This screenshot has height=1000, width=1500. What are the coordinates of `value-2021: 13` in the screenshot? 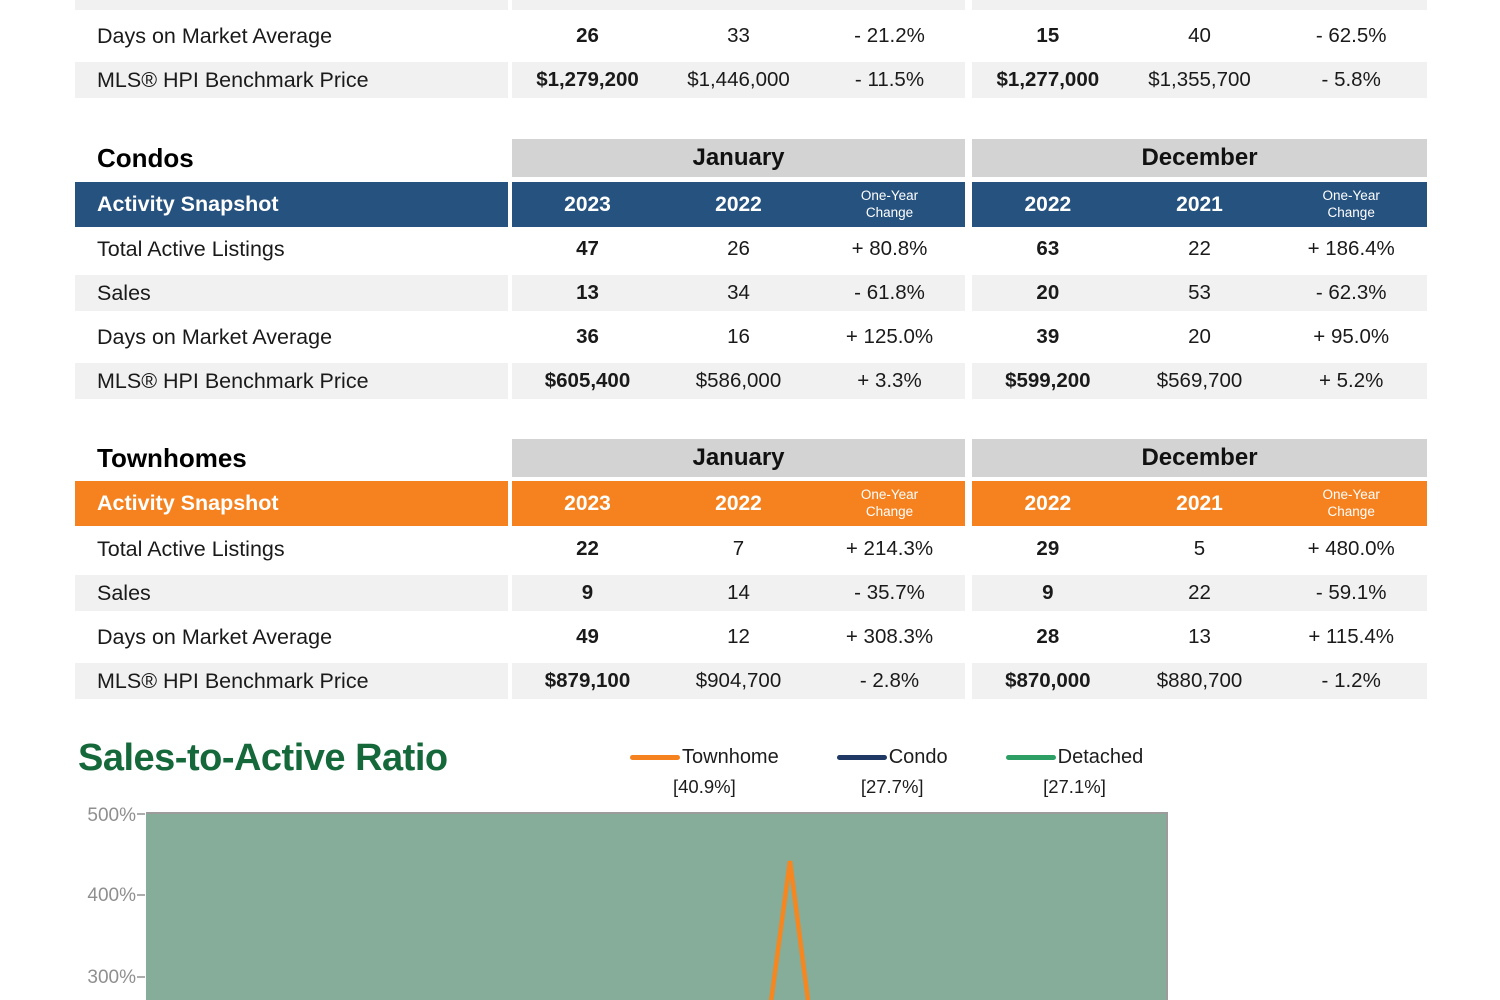 It's located at (1199, 636).